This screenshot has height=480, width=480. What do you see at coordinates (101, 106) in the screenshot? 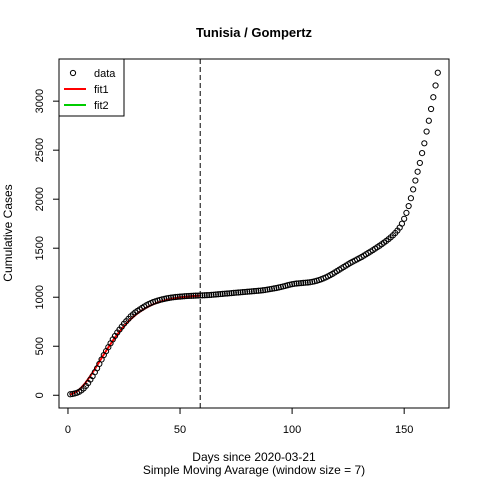
I see `legend-fit2-label: fit2` at bounding box center [101, 106].